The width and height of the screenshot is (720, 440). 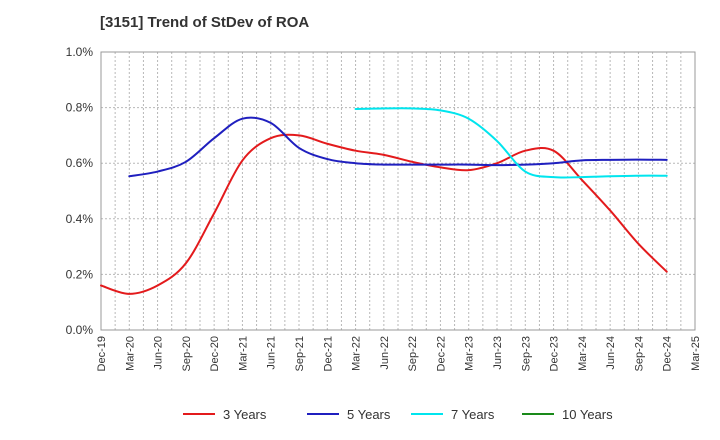 I want to click on y-tick-label: 0.4%, so click(x=80, y=219).